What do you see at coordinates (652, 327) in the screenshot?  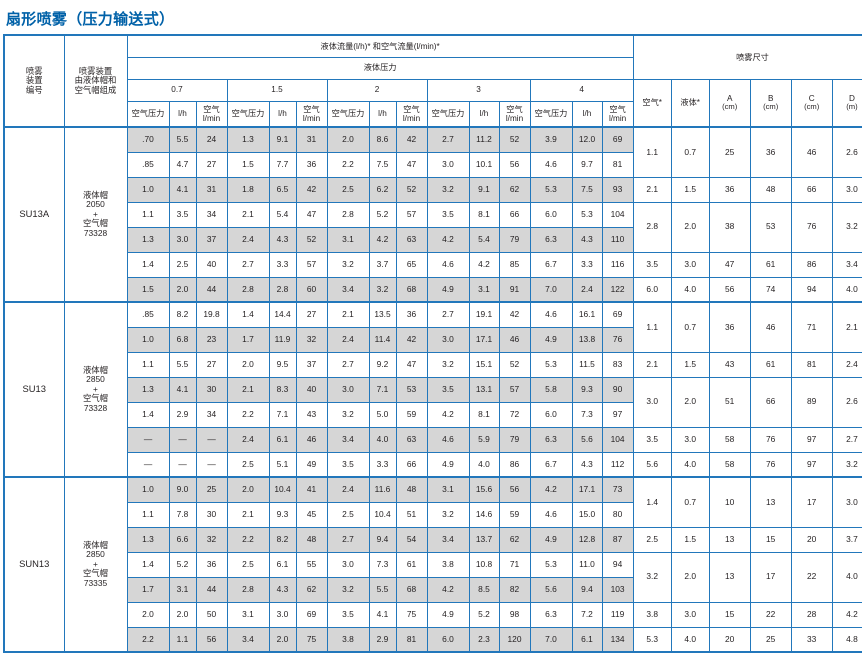 I see `dim-air-cell: 1.1` at bounding box center [652, 327].